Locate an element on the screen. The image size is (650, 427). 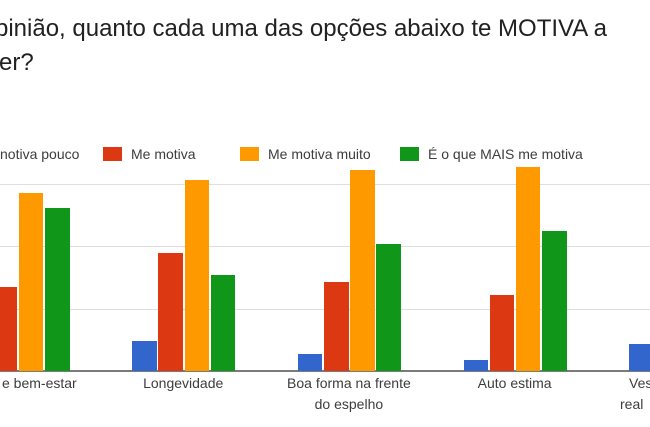
bar-series4-category1 is located at coordinates (57, 289).